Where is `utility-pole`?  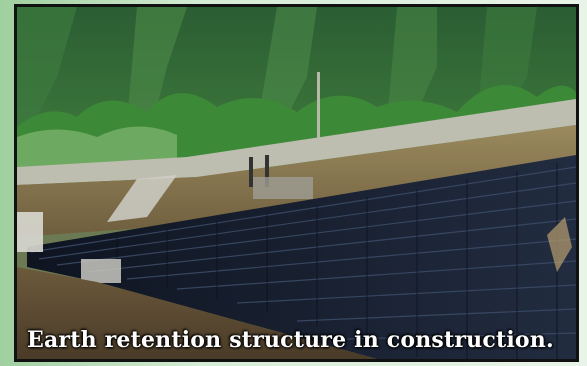
utility-pole is located at coordinates (318, 107).